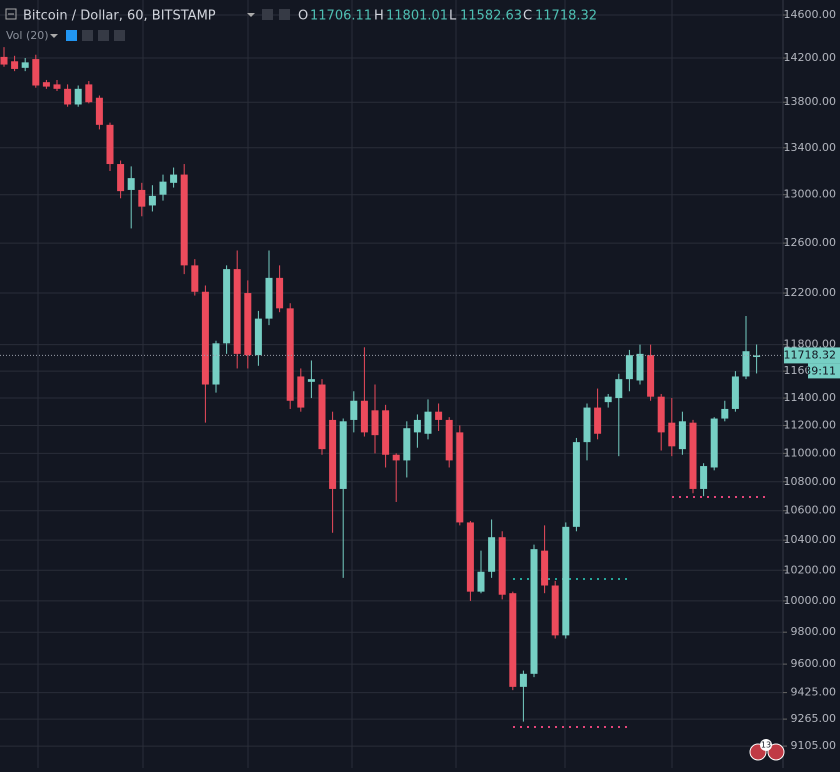 Image resolution: width=840 pixels, height=772 pixels. I want to click on y-tick-label: 14200.00, so click(810, 57).